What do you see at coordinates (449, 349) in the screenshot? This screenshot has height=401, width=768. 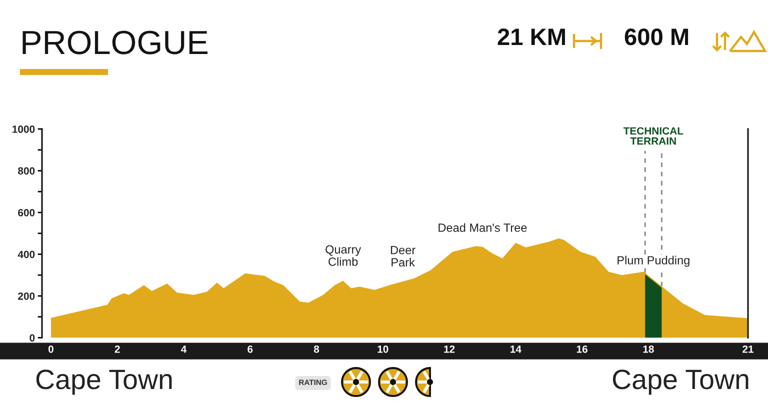 I see `x-tick-label: 12` at bounding box center [449, 349].